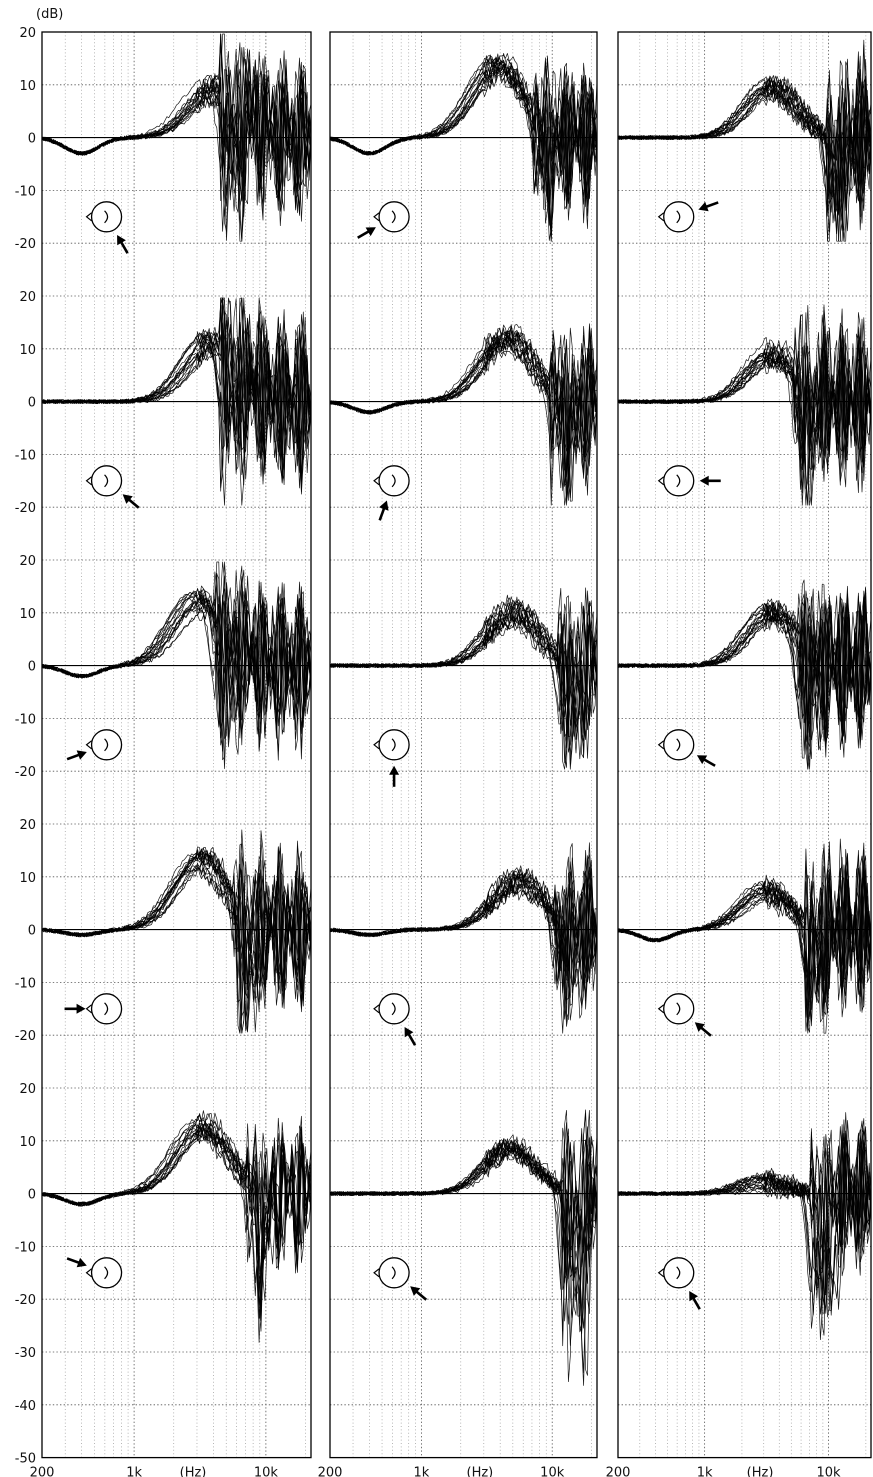  I want to click on x-axis-unit-label: (Hz), so click(480, 1471).